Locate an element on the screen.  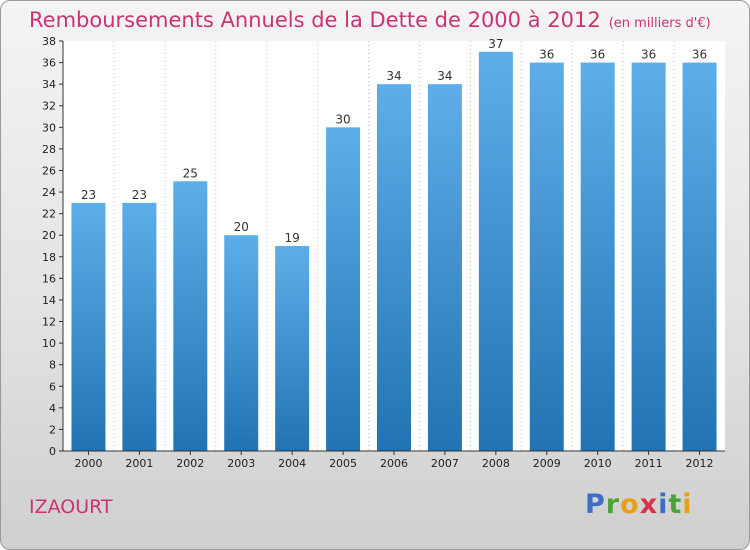
logo-letter: x is located at coordinates (649, 504).